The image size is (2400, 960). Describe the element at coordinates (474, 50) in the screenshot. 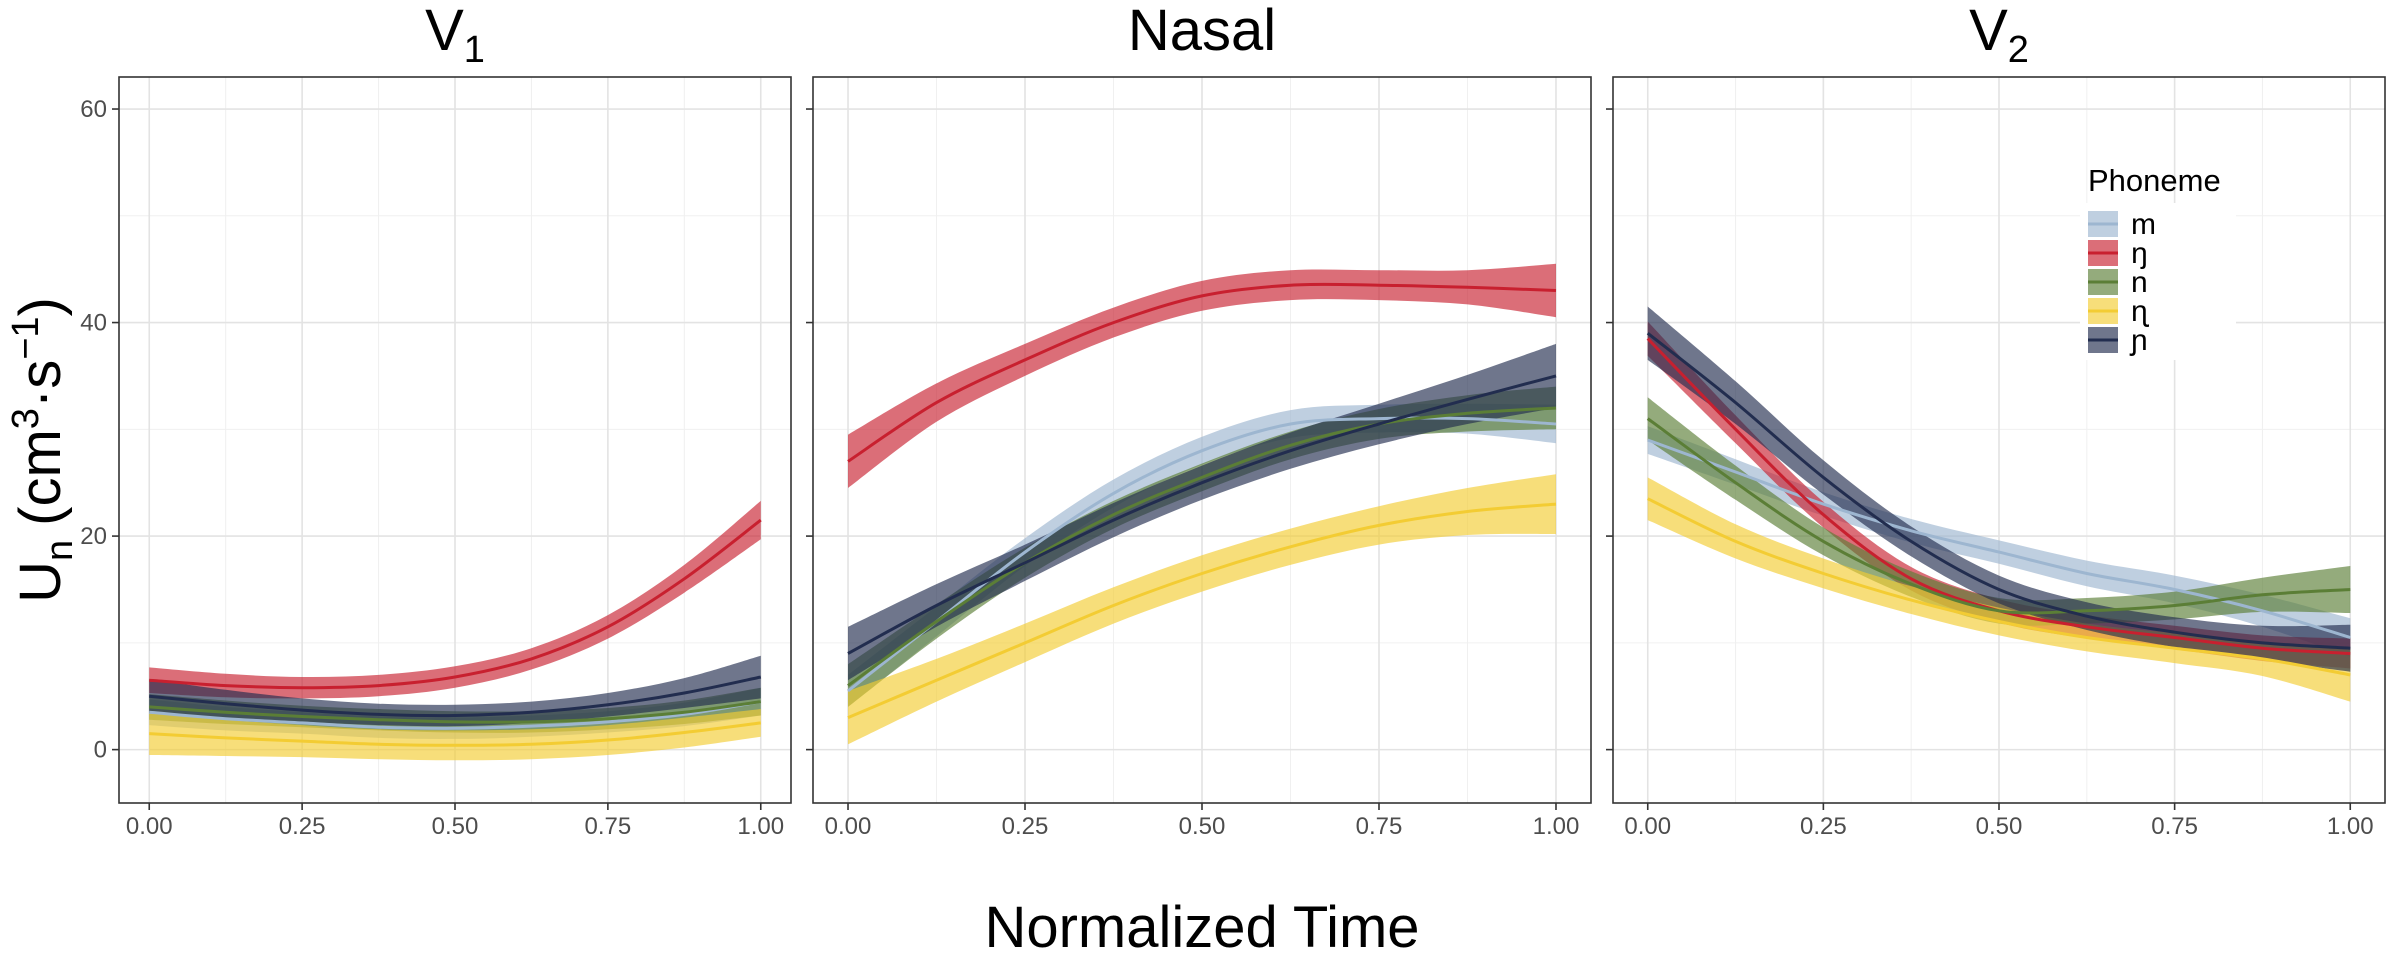

I see `facet-title-subscript: 1` at that location.